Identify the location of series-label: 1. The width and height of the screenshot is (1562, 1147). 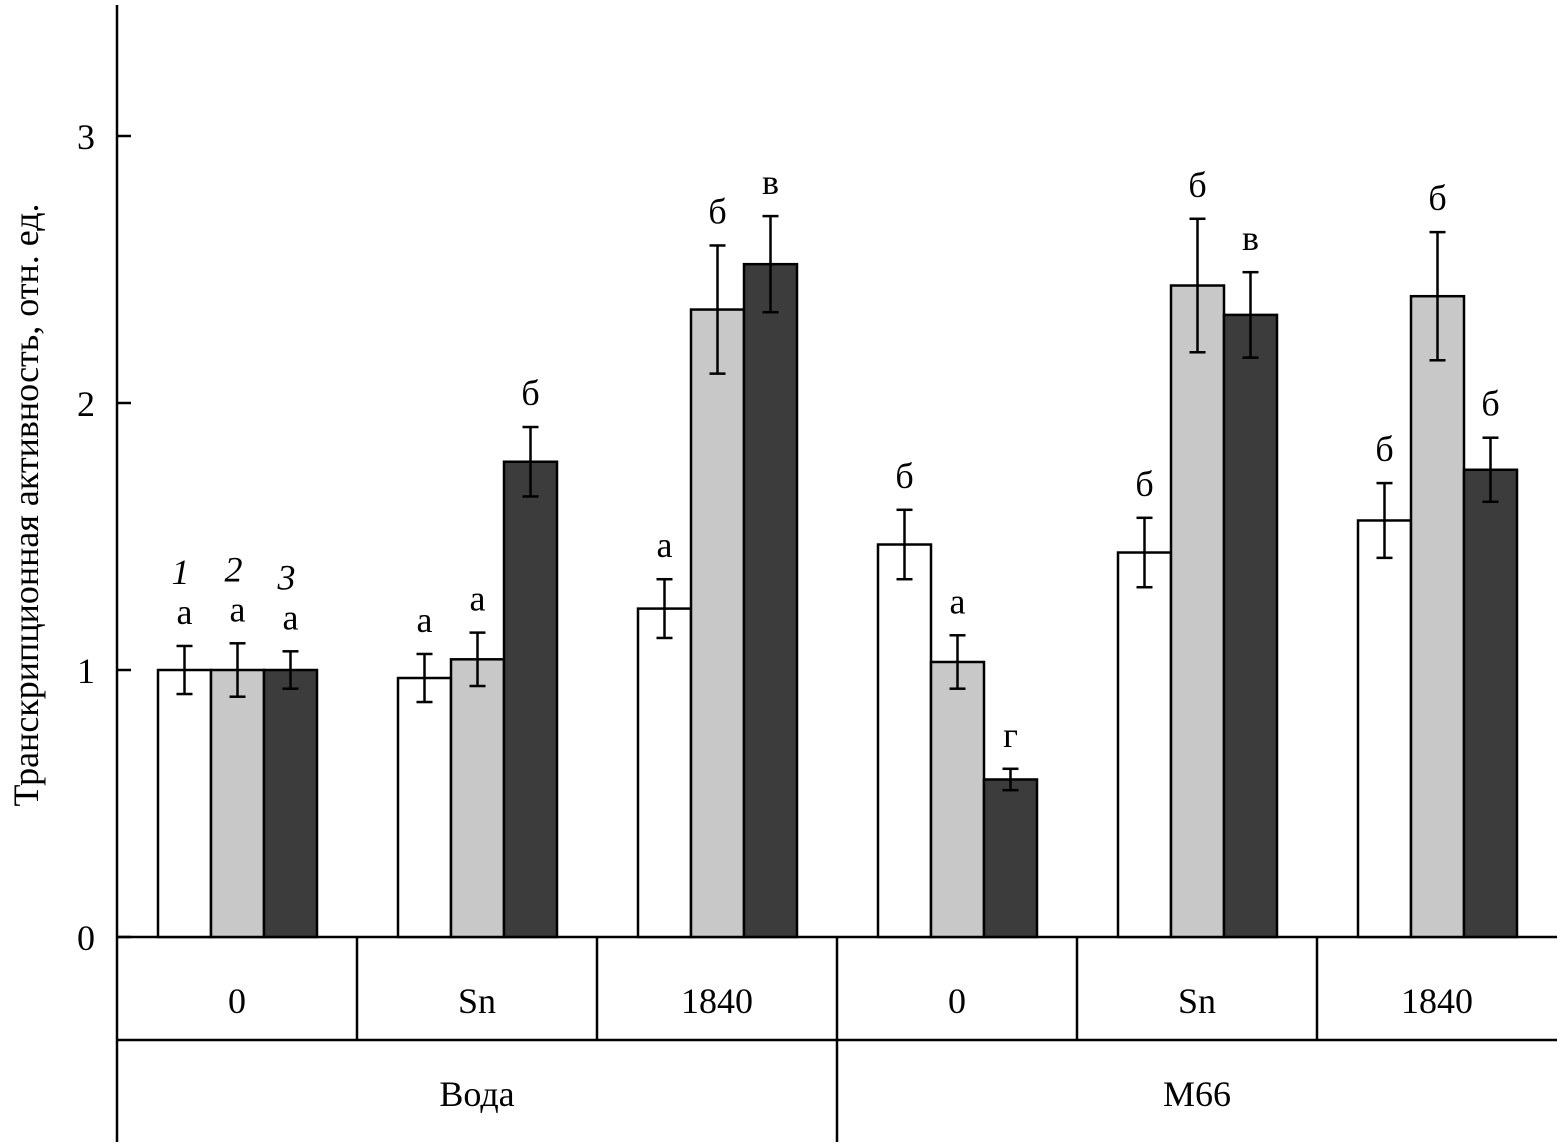
(181, 572).